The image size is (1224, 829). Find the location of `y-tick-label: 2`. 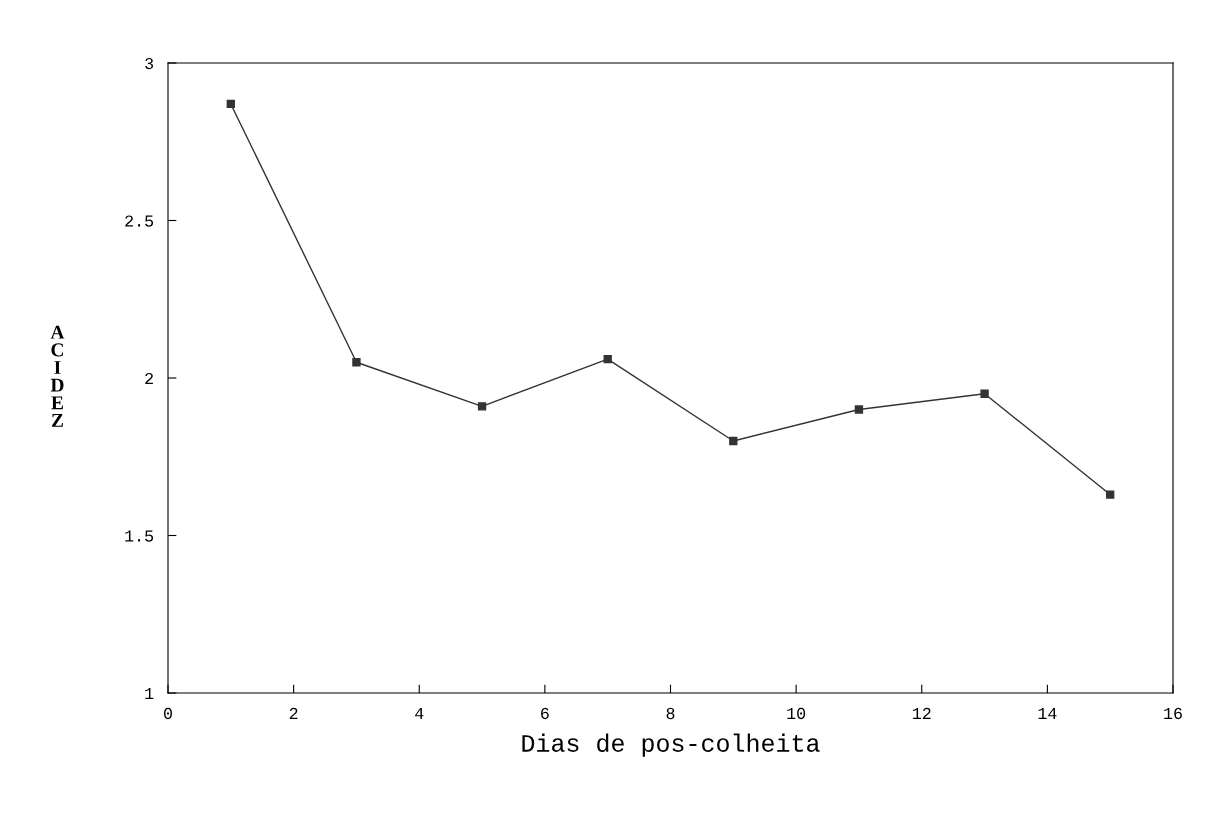

y-tick-label: 2 is located at coordinates (149, 378).